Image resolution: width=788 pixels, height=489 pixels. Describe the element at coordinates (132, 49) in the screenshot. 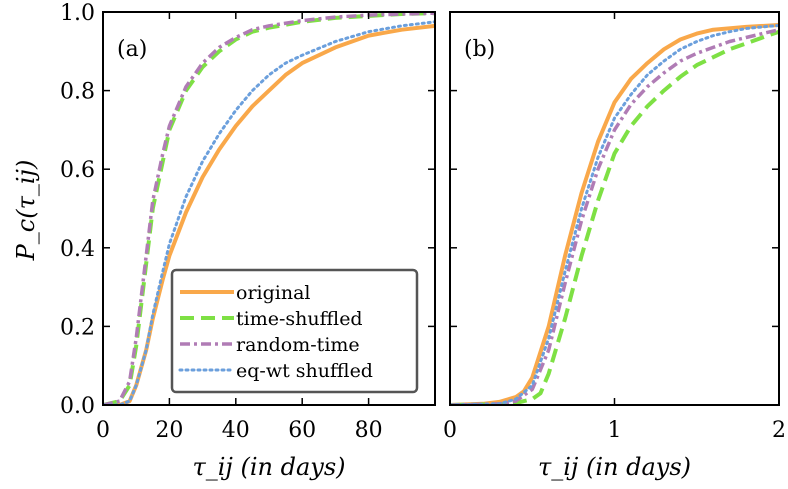

I see `panel-label: (a)` at that location.